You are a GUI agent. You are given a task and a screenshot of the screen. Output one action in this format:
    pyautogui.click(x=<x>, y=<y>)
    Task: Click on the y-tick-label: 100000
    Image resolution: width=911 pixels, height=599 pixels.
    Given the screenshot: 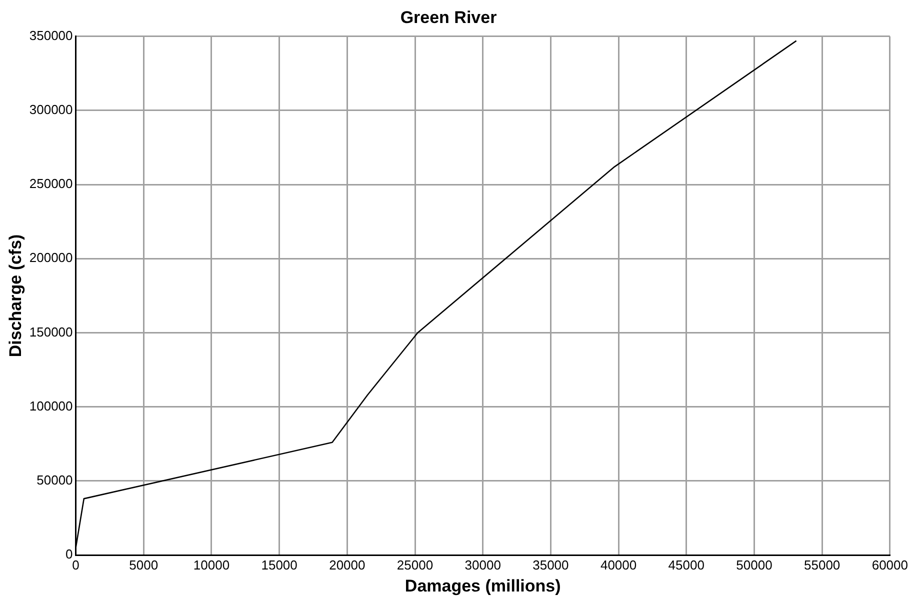 What is the action you would take?
    pyautogui.click(x=51, y=406)
    